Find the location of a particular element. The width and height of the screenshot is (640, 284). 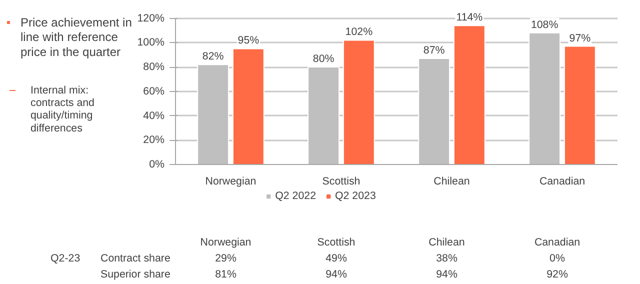

data-label: 82% is located at coordinates (213, 56).